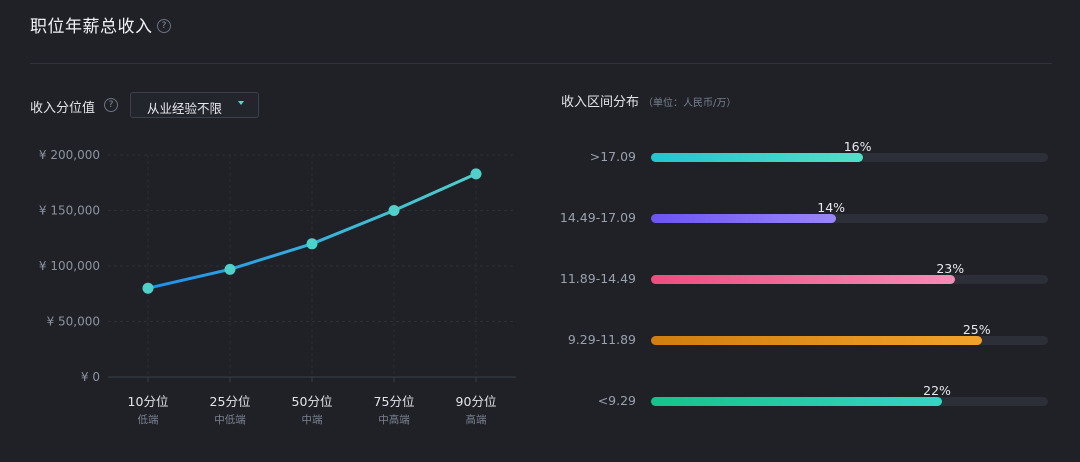 This screenshot has height=462, width=1080. Describe the element at coordinates (476, 401) in the screenshot. I see `x-tick-label: 90分位` at that location.